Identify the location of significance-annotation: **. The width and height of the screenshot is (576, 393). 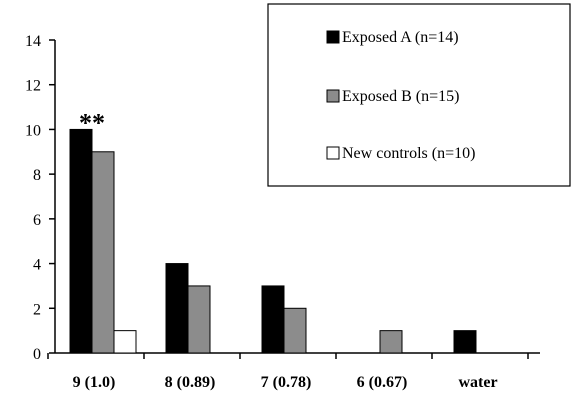
(92, 122).